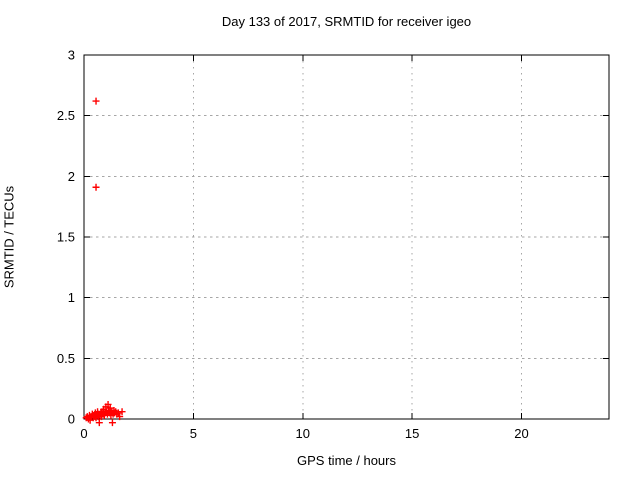  I want to click on y-axis-tick-label: 2.5, so click(66, 115).